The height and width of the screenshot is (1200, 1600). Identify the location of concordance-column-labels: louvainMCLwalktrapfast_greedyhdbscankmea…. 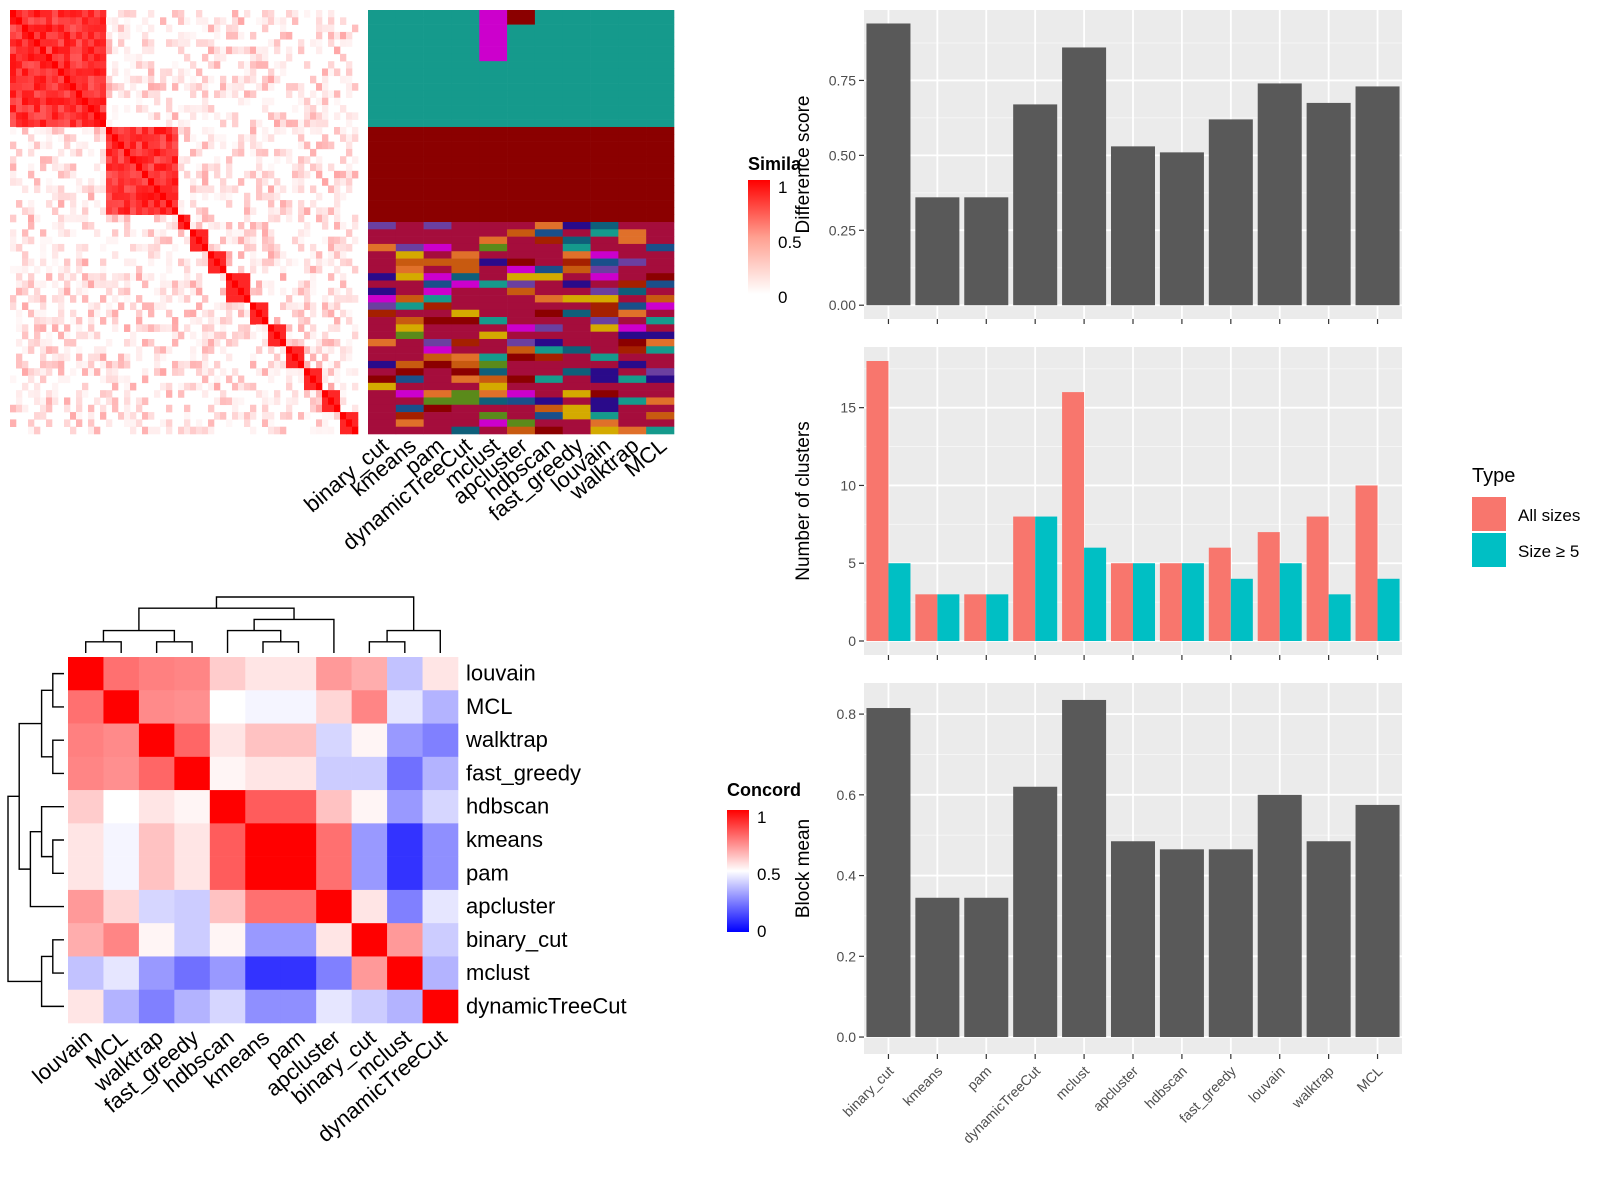
(239, 1086).